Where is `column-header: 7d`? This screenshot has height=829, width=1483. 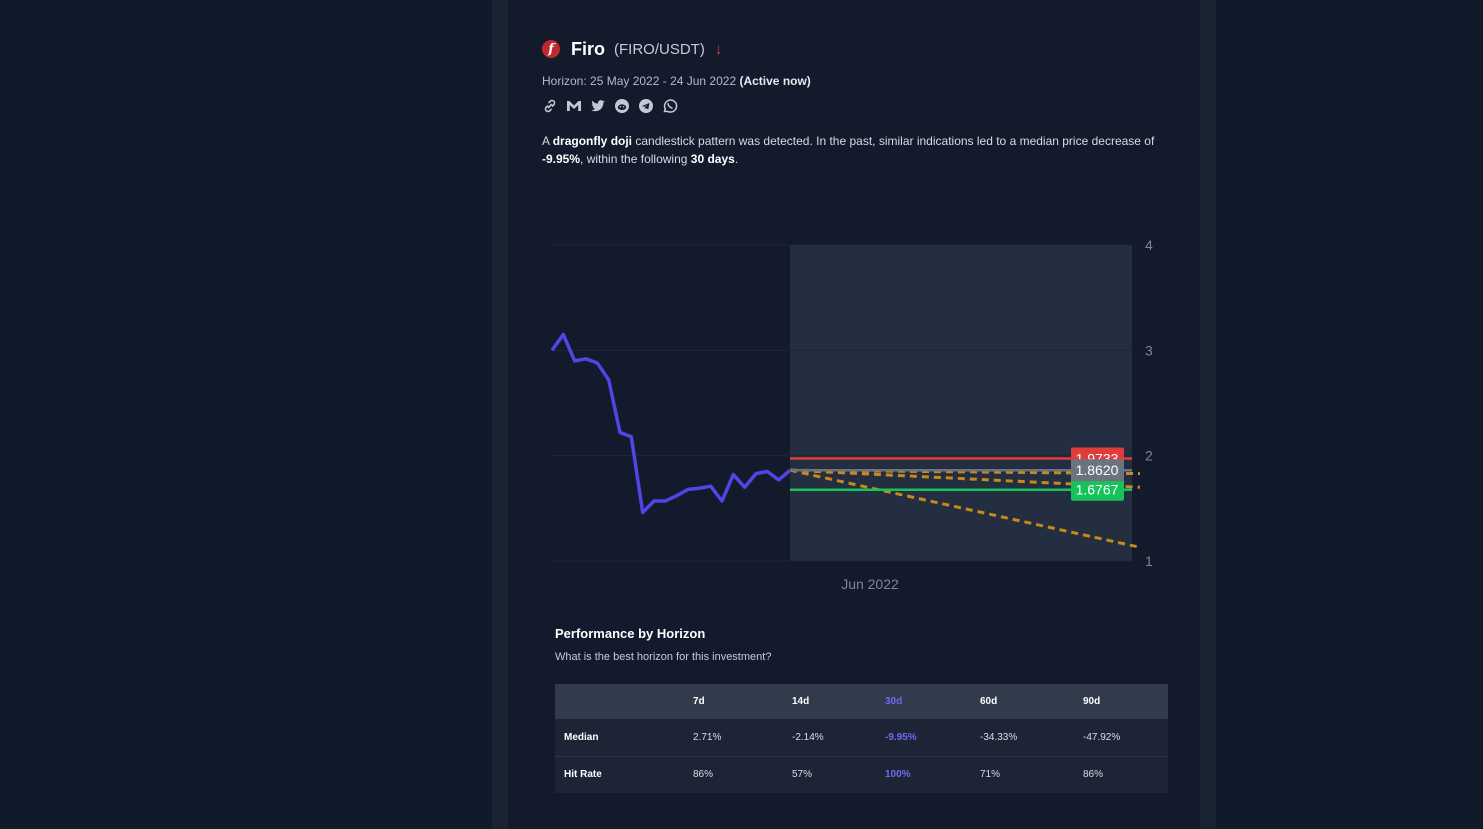
column-header: 7d is located at coordinates (699, 701).